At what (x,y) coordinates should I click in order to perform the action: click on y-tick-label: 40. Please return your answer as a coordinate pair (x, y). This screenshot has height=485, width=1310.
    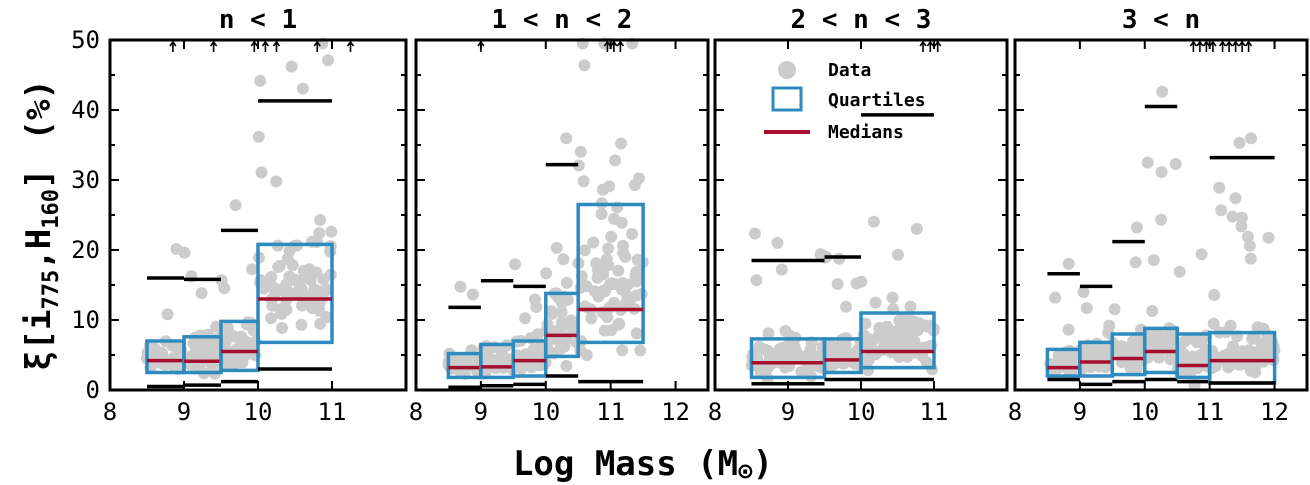
    Looking at the image, I should click on (85, 110).